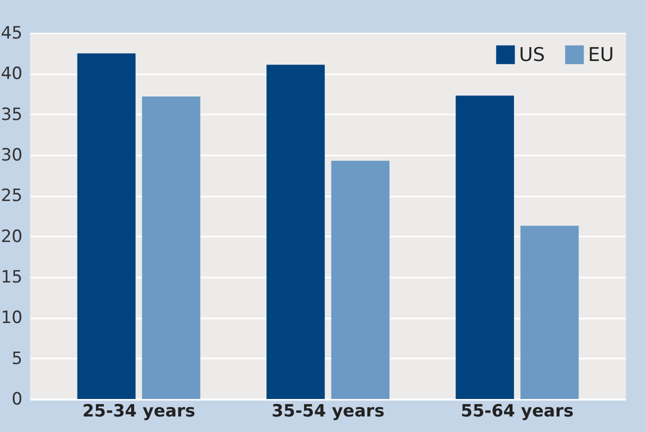  Describe the element at coordinates (11, 74) in the screenshot. I see `y-tick-label: 40` at that location.